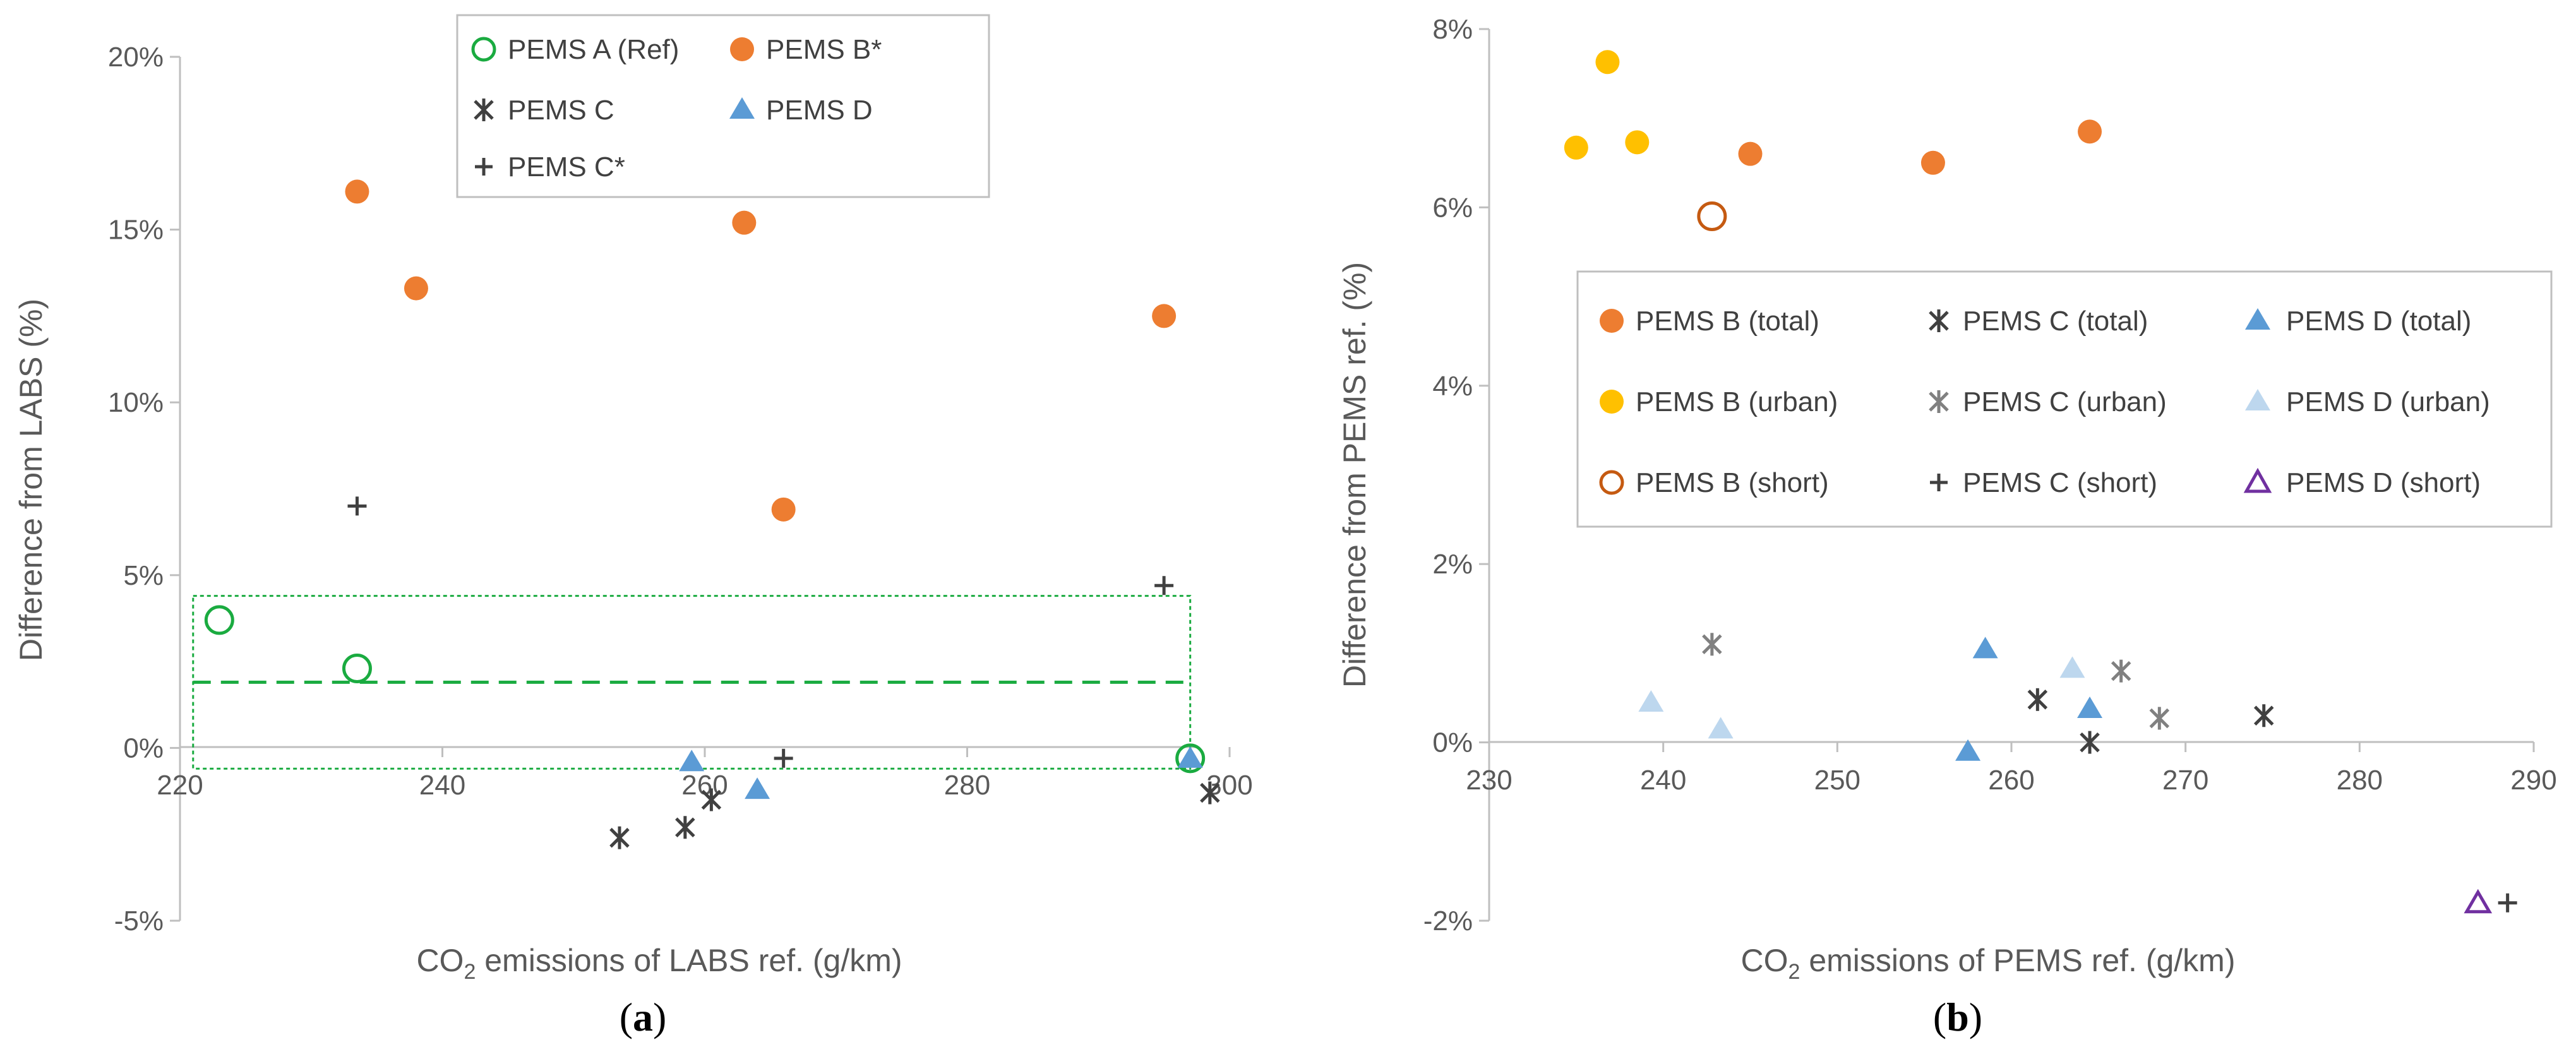 The width and height of the screenshot is (2576, 1047). What do you see at coordinates (819, 110) in the screenshot?
I see `legend-label: PEMS D` at bounding box center [819, 110].